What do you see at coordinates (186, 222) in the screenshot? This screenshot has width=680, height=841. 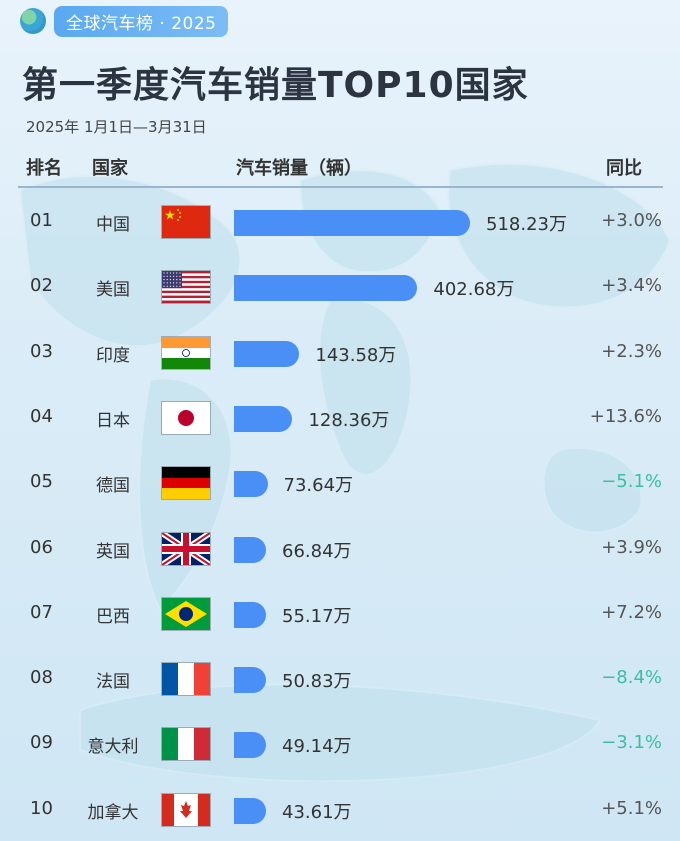 I see `china-flag-icon` at bounding box center [186, 222].